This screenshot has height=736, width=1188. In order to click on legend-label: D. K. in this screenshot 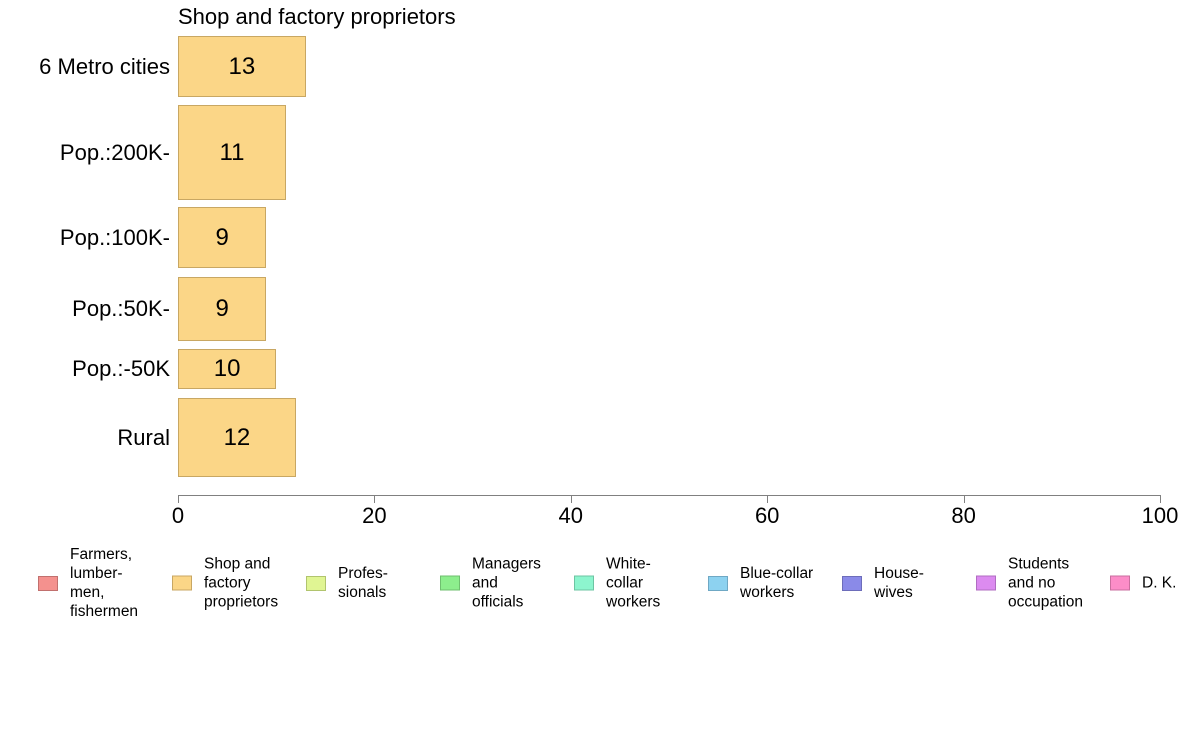, I will do `click(1159, 583)`.